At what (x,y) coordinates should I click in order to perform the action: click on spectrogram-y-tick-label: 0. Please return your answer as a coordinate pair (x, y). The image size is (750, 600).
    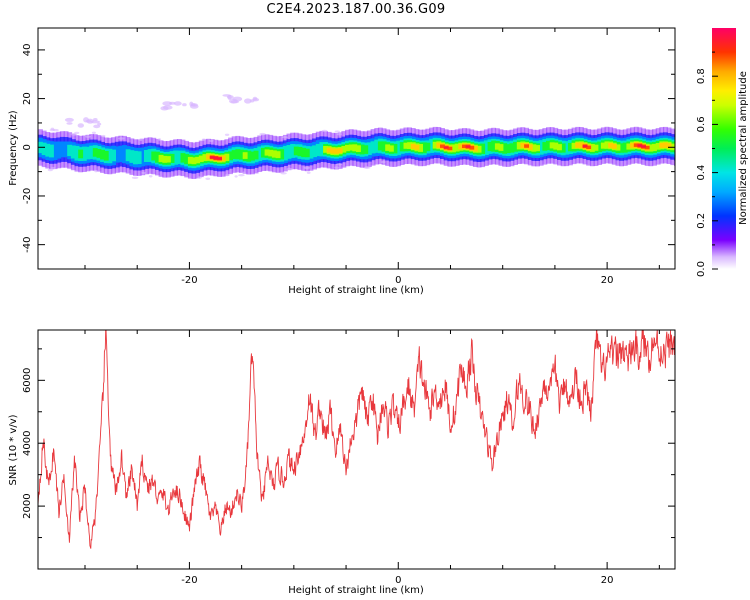
    Looking at the image, I should click on (27, 147).